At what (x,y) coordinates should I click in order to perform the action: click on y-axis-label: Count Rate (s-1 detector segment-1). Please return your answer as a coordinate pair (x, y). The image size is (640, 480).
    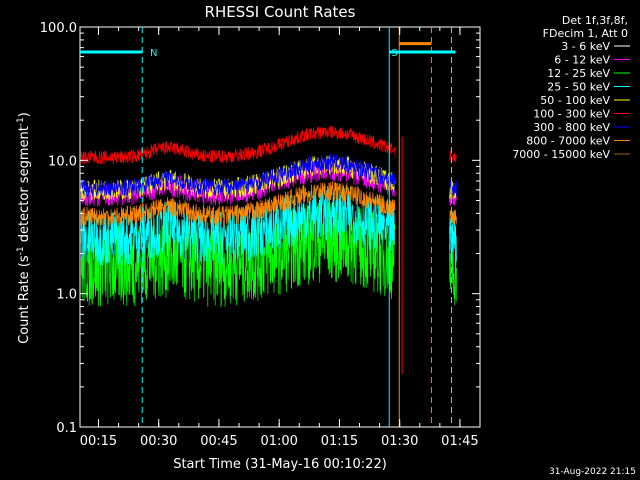
    Looking at the image, I should click on (24, 228).